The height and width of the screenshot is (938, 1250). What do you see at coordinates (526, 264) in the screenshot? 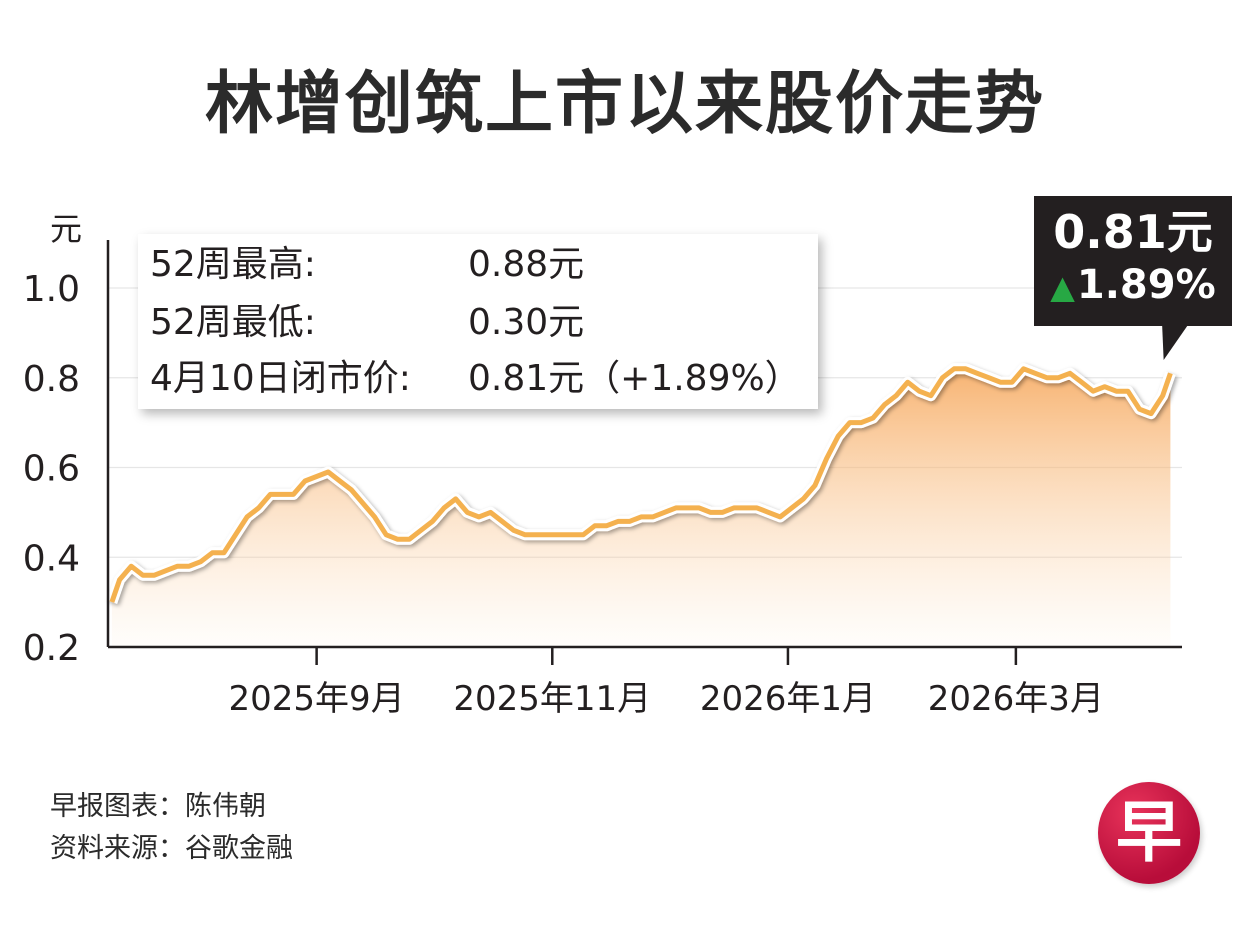
I see `stat-high-value: 0.88元` at bounding box center [526, 264].